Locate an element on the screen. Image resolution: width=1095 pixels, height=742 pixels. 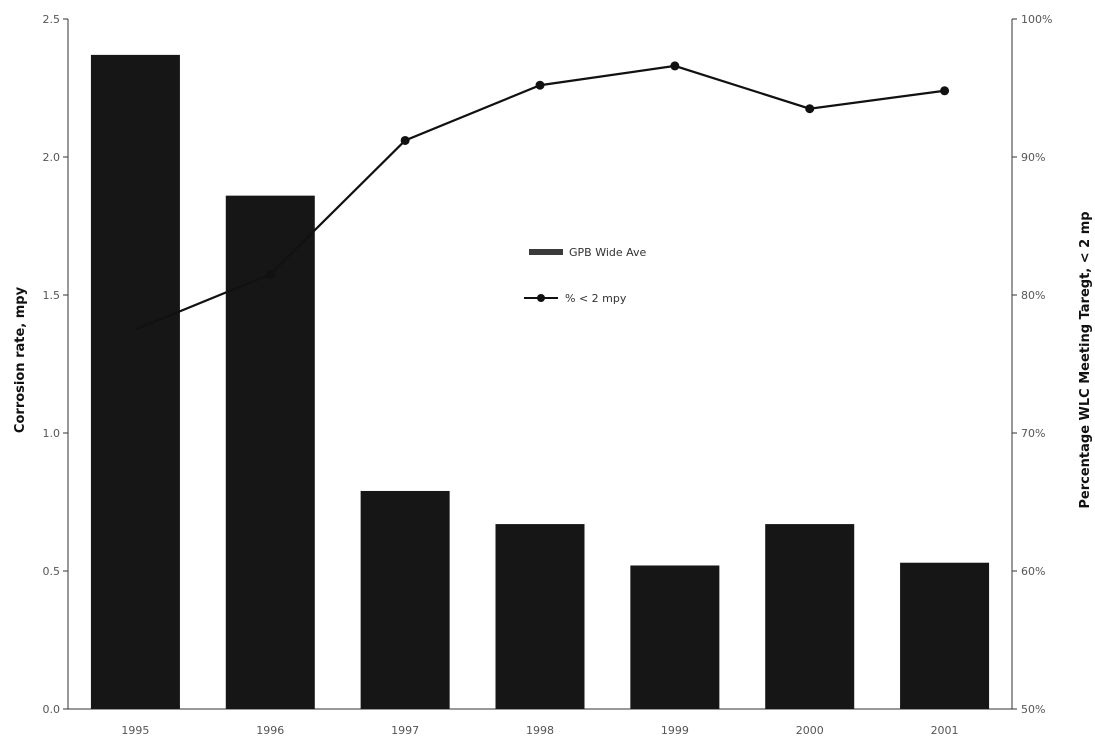
y-tick-label: 0.5 is located at coordinates (52, 571).